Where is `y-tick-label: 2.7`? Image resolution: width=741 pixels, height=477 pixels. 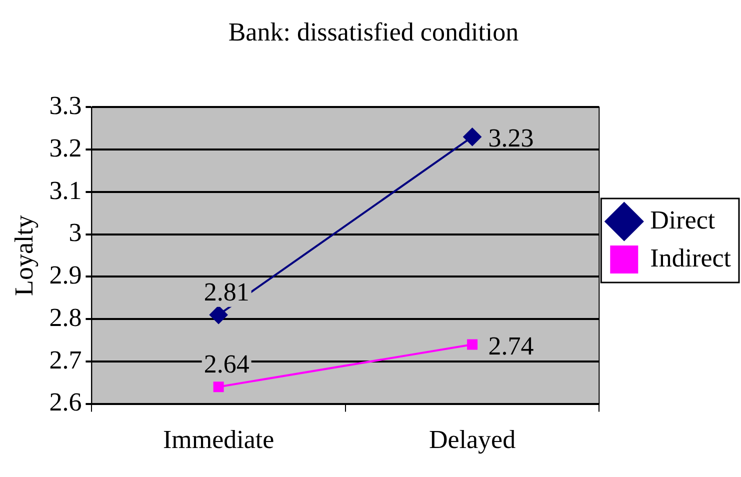
y-tick-label: 2.7 is located at coordinates (65, 359).